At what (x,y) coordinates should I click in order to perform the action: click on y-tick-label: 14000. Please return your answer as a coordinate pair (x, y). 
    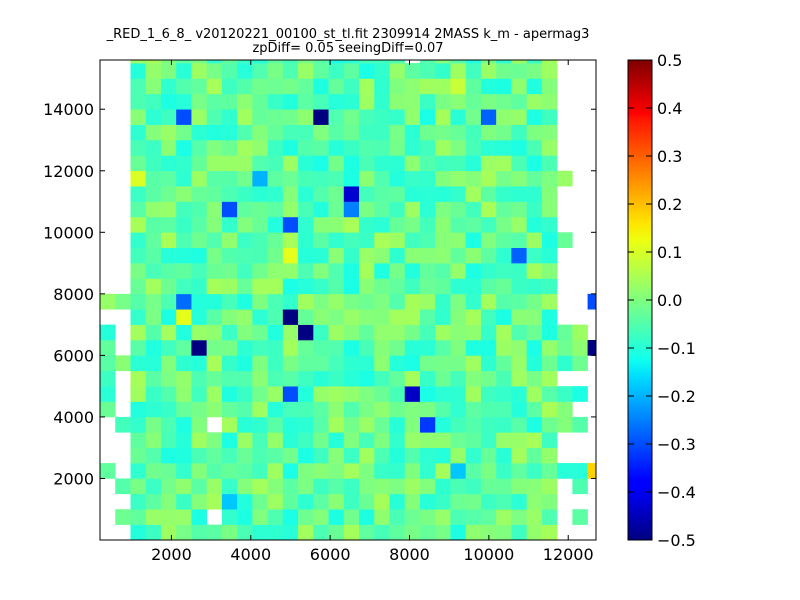
    Looking at the image, I should click on (68, 109).